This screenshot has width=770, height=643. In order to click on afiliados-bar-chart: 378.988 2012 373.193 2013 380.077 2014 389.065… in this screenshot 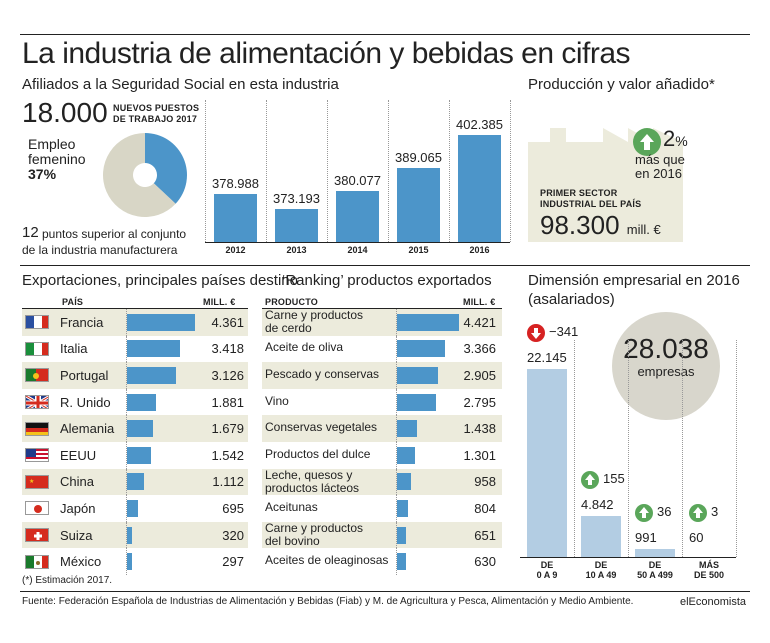, I will do `click(358, 180)`.